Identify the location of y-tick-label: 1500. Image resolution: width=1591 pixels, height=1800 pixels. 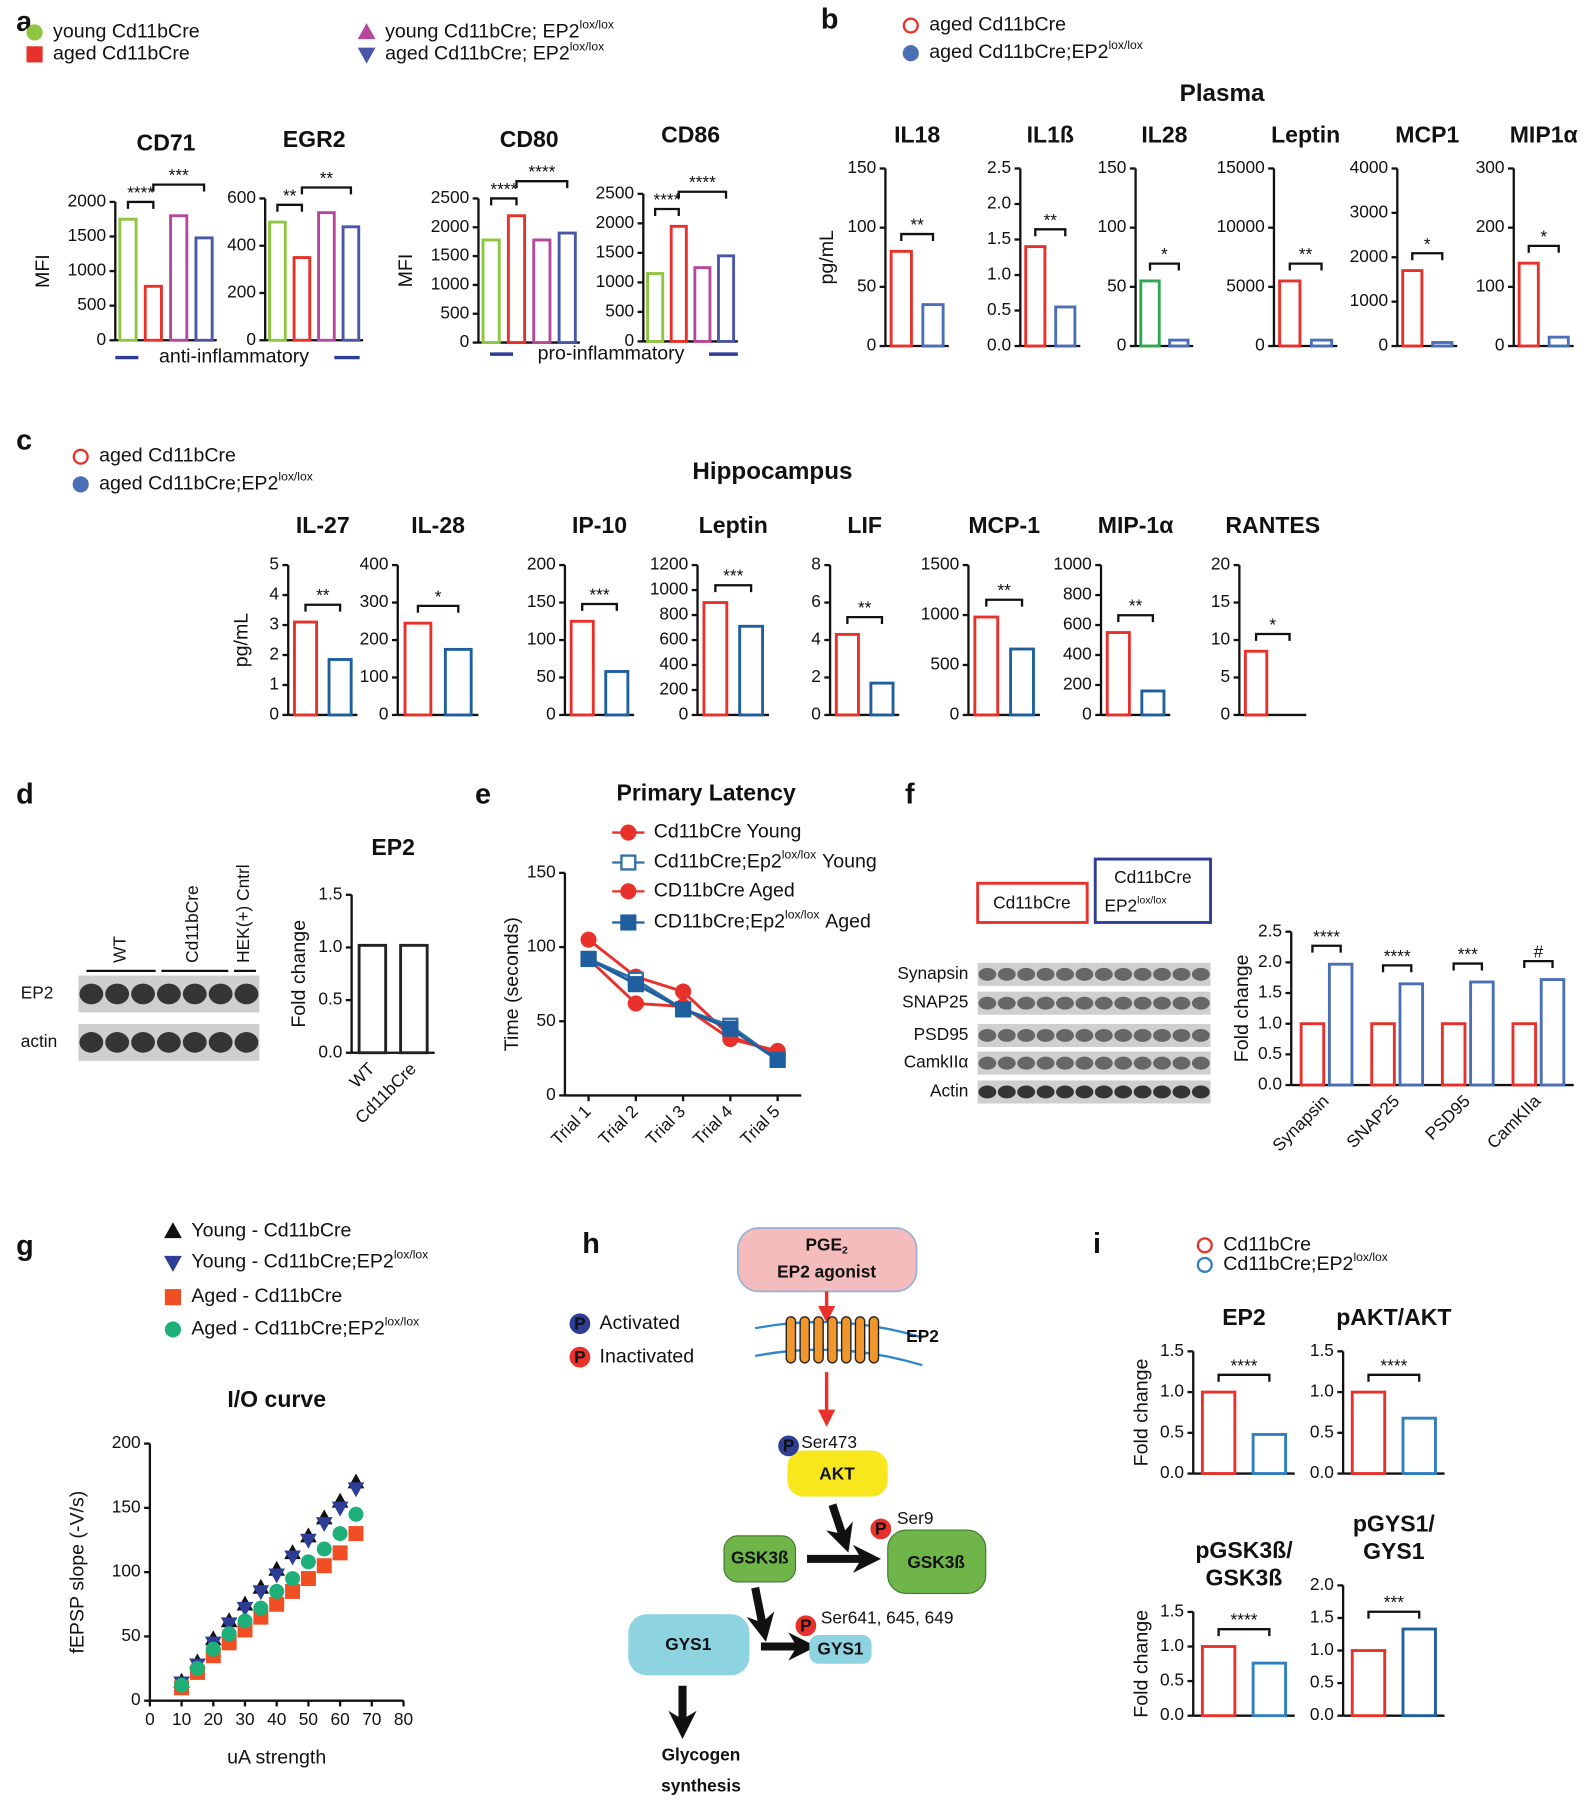
(450, 255).